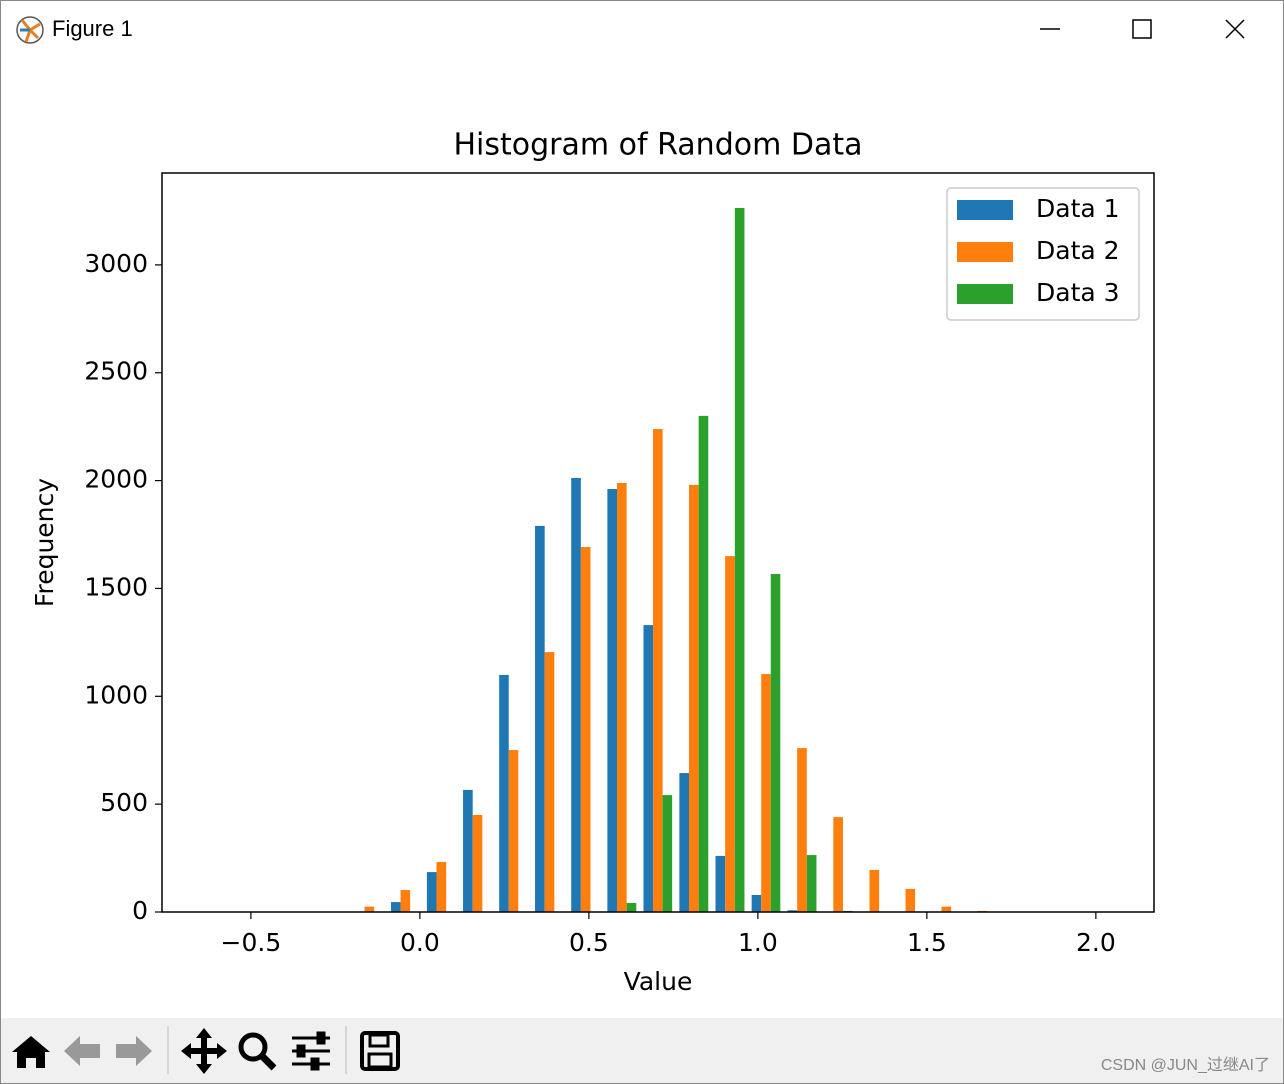 This screenshot has height=1084, width=1284. Describe the element at coordinates (380, 1051) in the screenshot. I see `save-button` at that location.